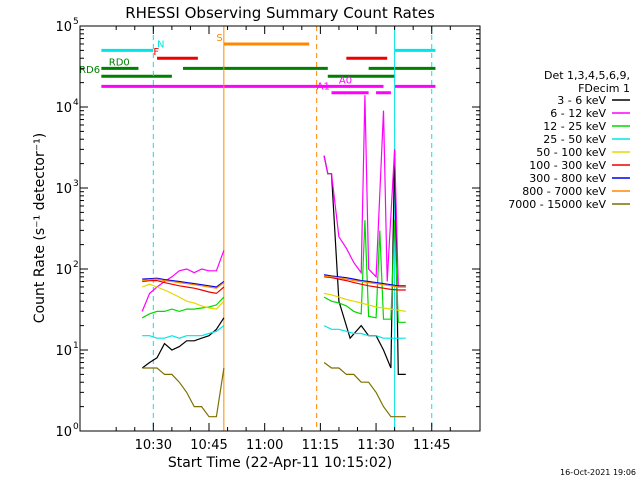 This screenshot has width=640, height=480. I want to click on x-tick-label: 11:15, so click(320, 445).